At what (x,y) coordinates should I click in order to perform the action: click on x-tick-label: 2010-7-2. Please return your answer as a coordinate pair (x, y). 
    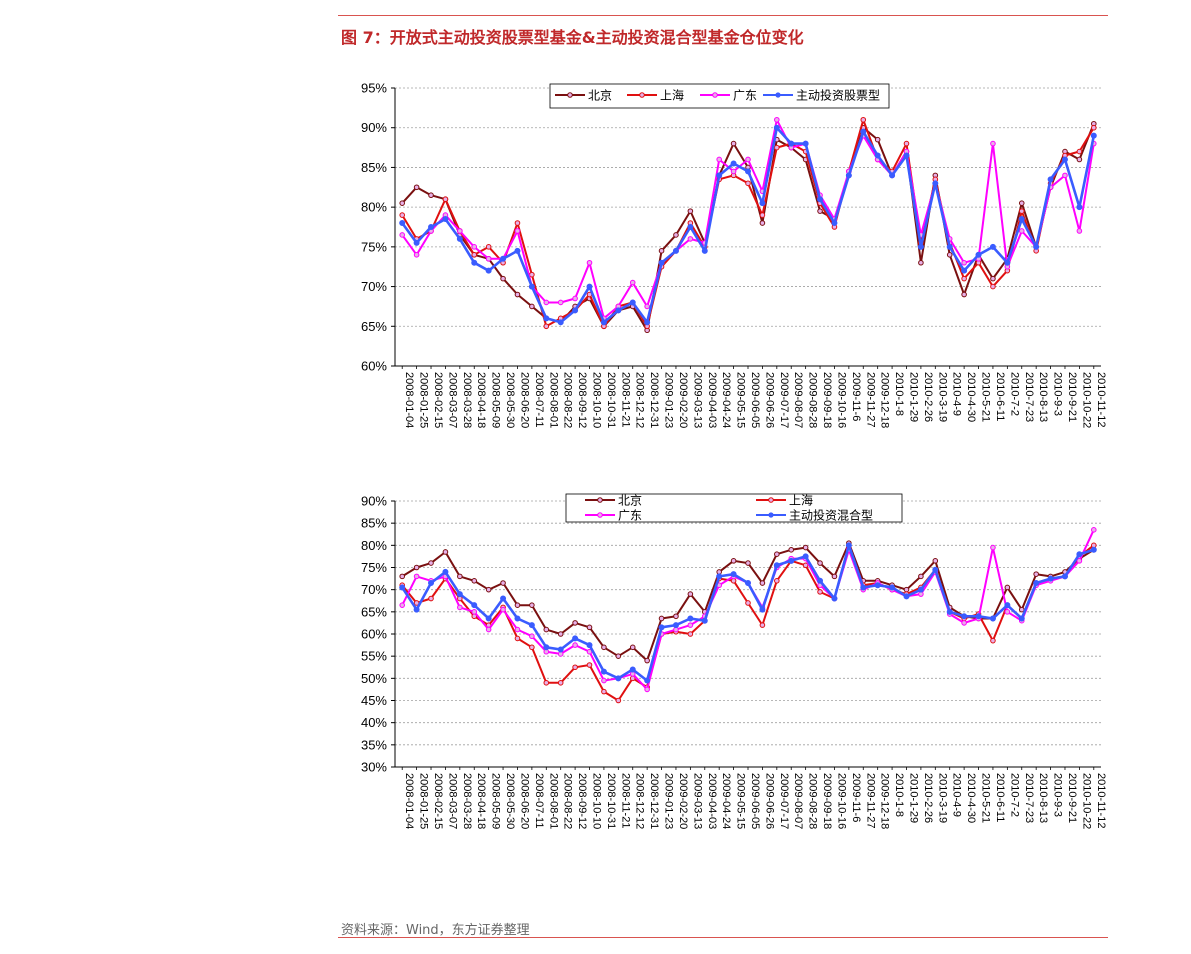
    Looking at the image, I should click on (1014, 394).